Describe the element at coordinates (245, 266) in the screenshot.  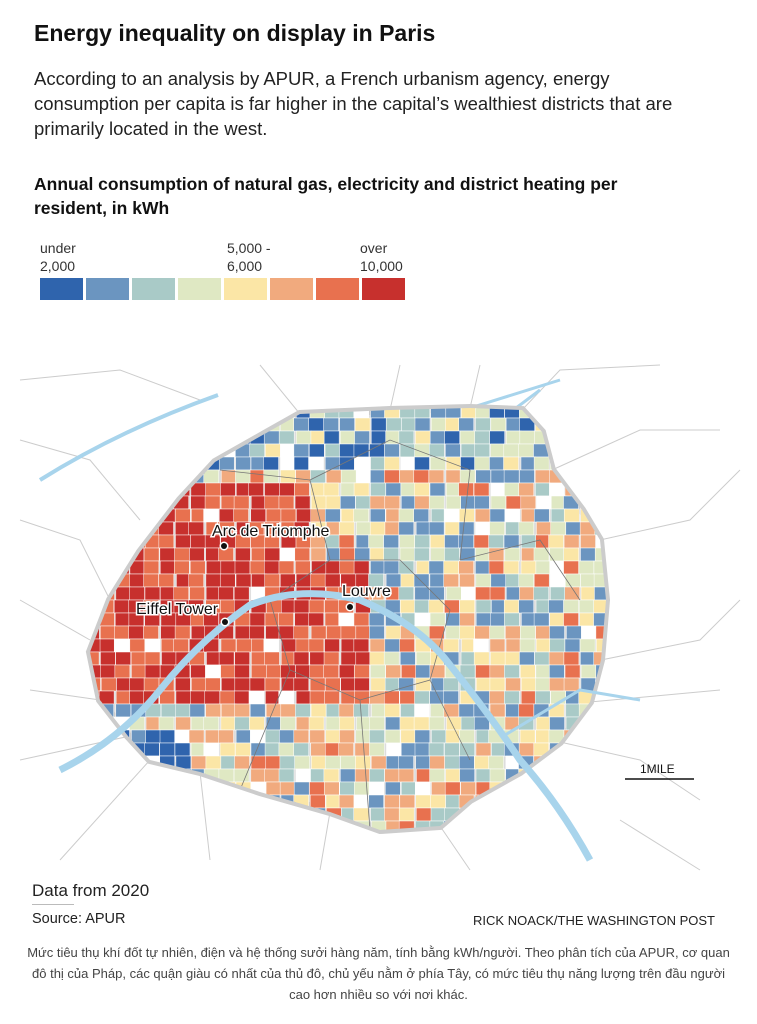
I see `legend-mid-2: 6,000` at that location.